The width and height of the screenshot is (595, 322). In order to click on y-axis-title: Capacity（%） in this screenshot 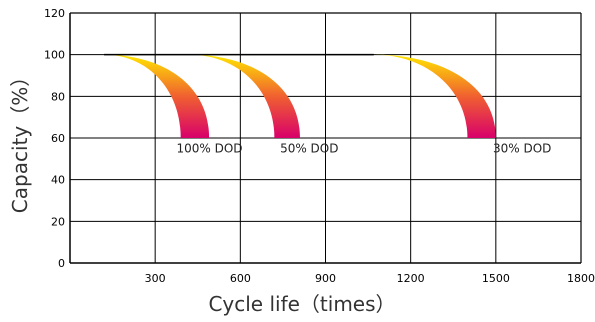, I will do `click(20, 140)`.